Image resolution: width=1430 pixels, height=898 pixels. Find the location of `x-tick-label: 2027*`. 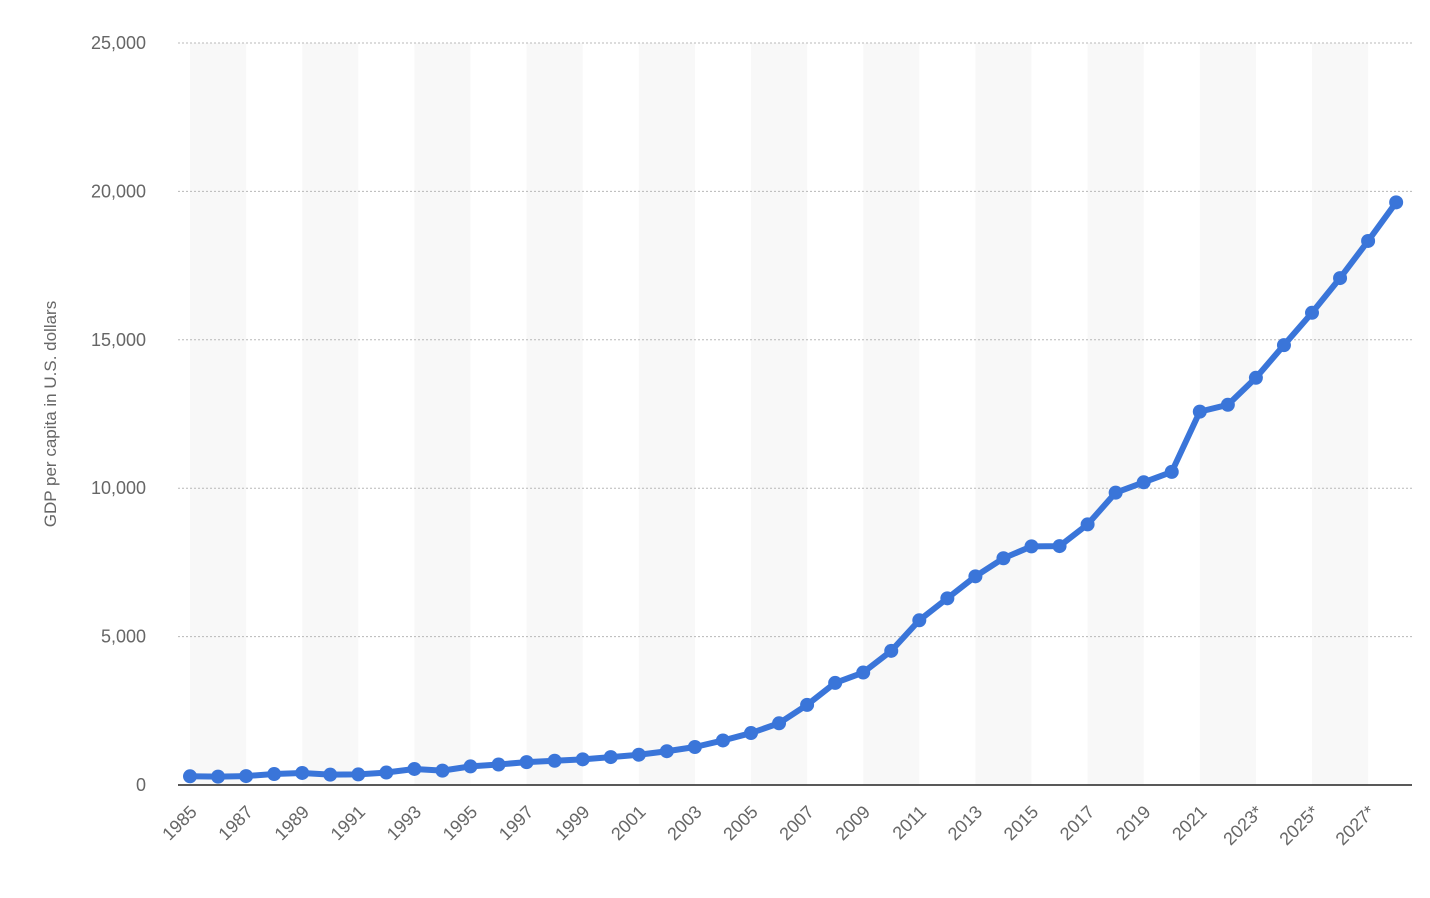

x-tick-label: 2027* is located at coordinates (1355, 825).